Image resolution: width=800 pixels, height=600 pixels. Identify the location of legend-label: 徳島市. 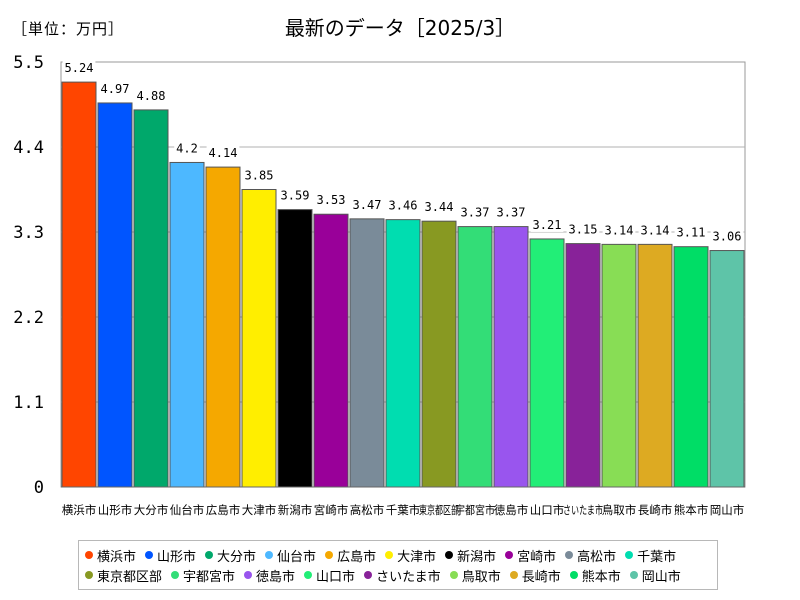
(276, 577).